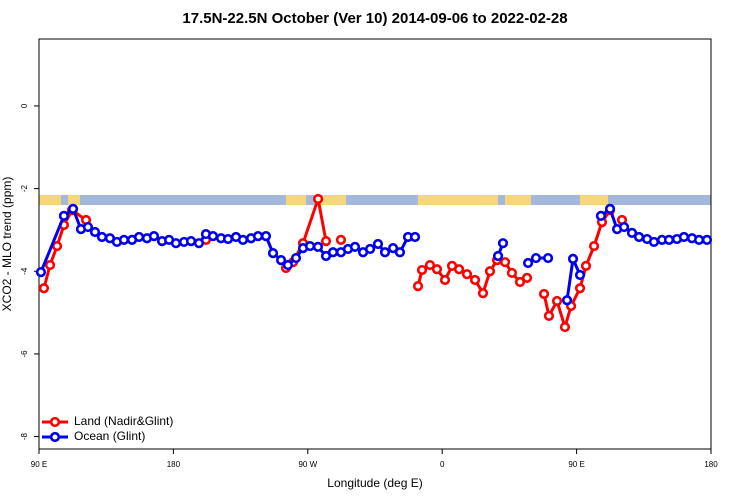 This screenshot has width=750, height=500. I want to click on ocean-band, so click(375, 200).